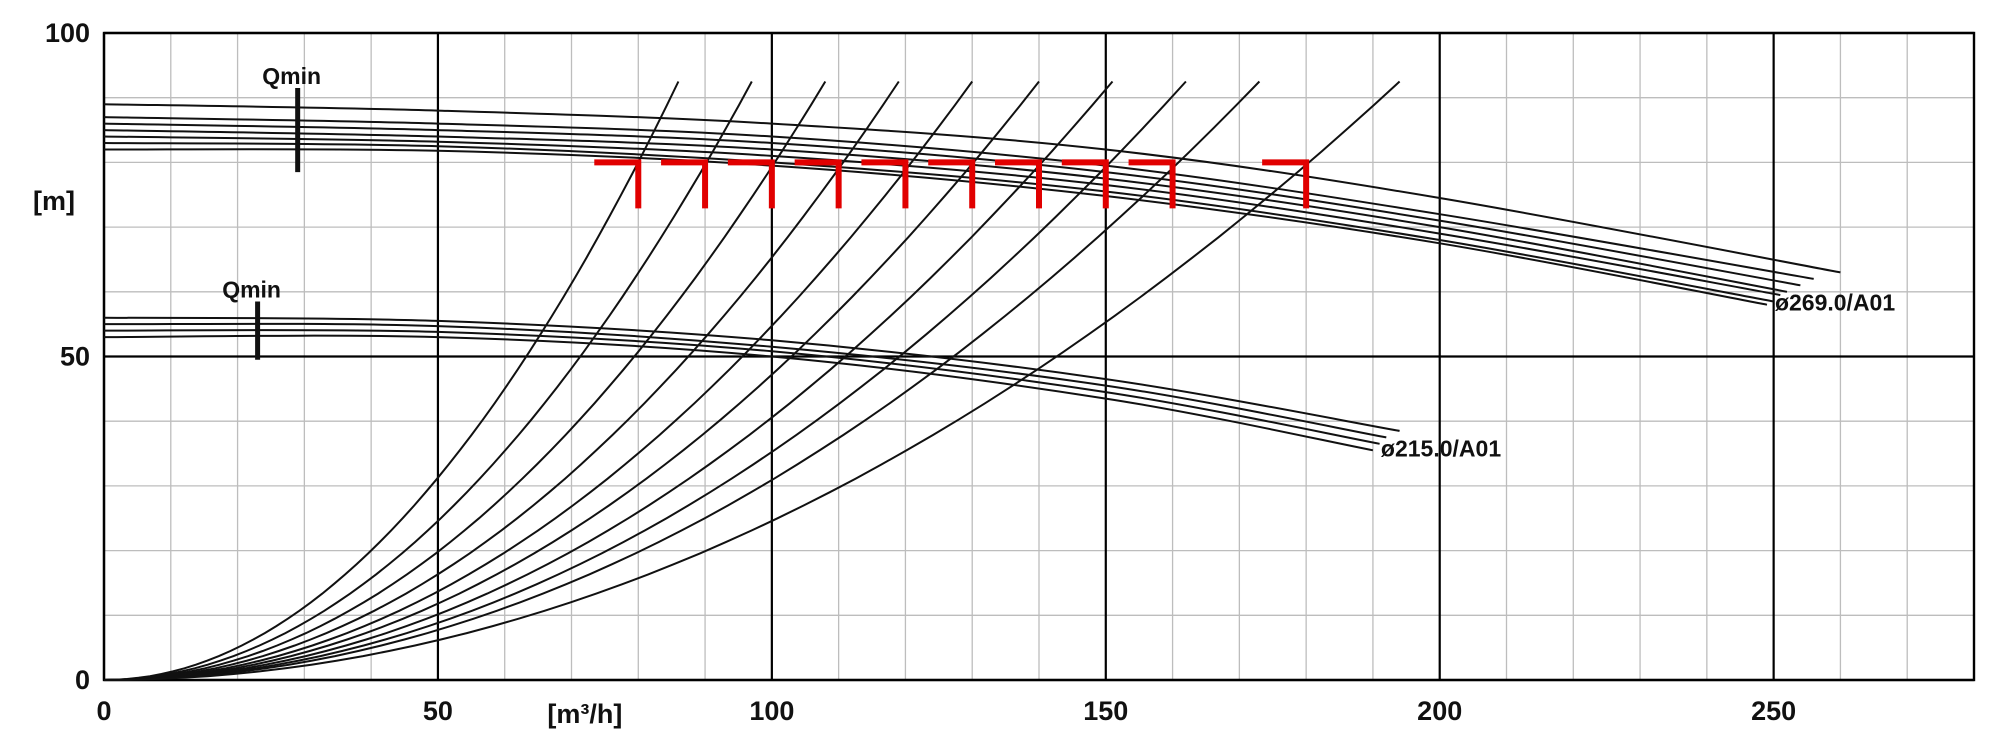 This screenshot has width=2000, height=755. What do you see at coordinates (75, 357) in the screenshot?
I see `y-tick-label: 50` at bounding box center [75, 357].